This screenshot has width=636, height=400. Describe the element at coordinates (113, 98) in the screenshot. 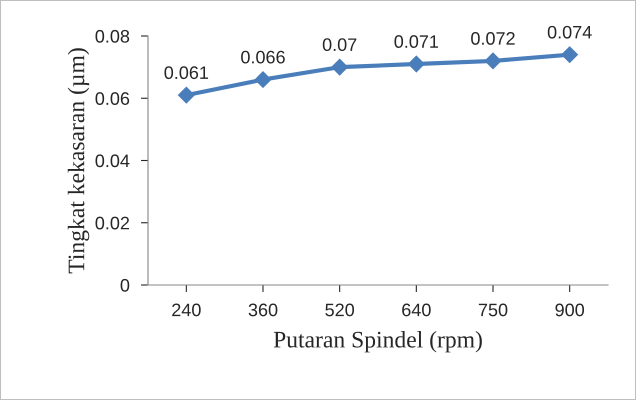

I see `y-tick-label: 0.06` at that location.